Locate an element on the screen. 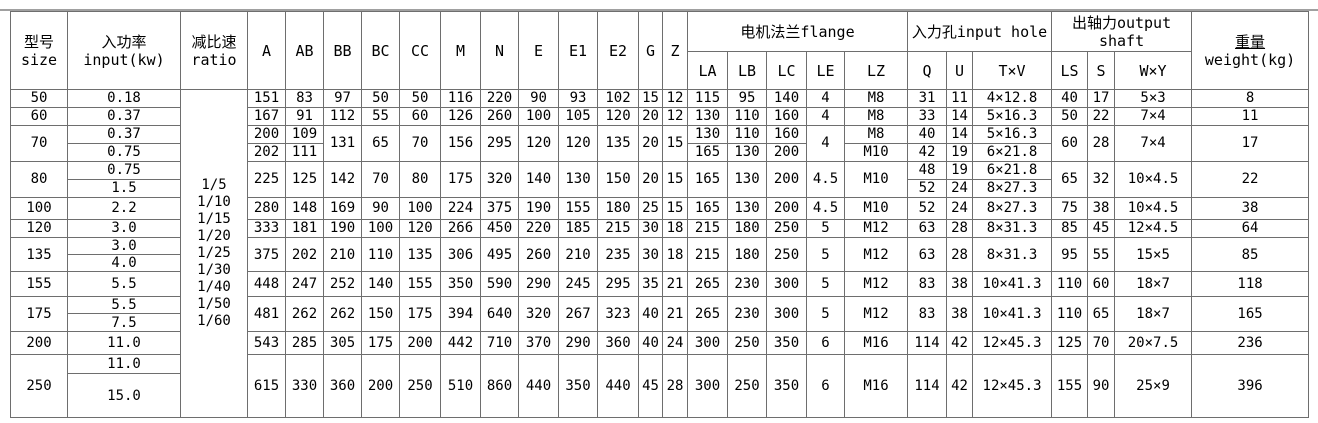 The width and height of the screenshot is (1318, 423). table-cell: 110 is located at coordinates (747, 134).